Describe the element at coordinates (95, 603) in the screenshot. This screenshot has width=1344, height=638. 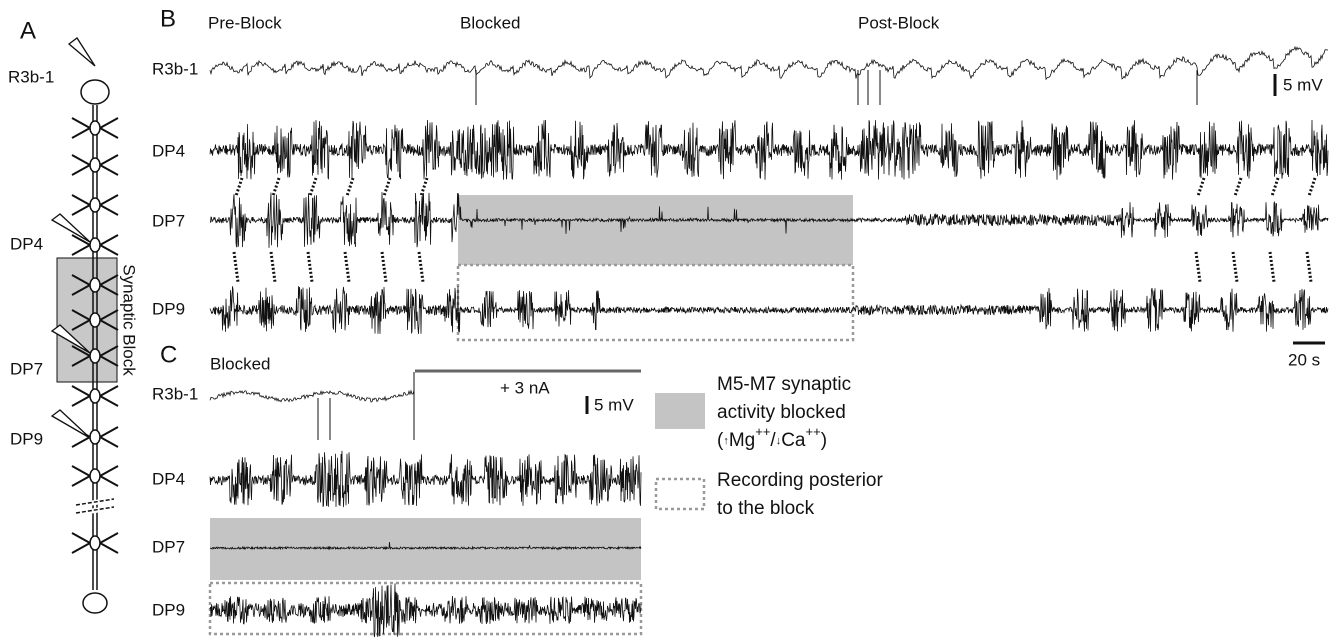
I see `tail` at that location.